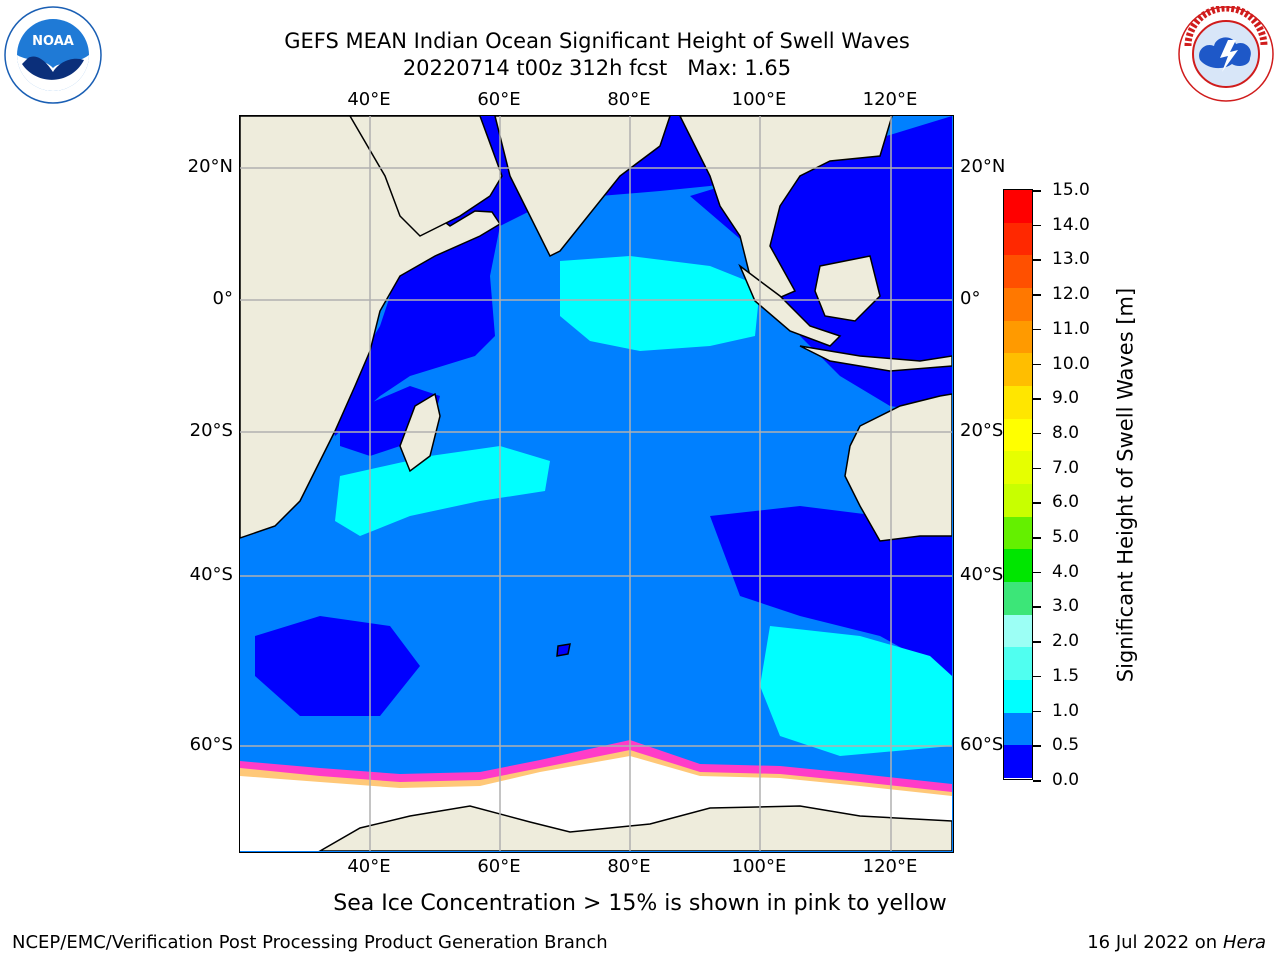 The width and height of the screenshot is (1280, 960). Describe the element at coordinates (211, 744) in the screenshot. I see `lat-label-left-60s: 60°S` at that location.